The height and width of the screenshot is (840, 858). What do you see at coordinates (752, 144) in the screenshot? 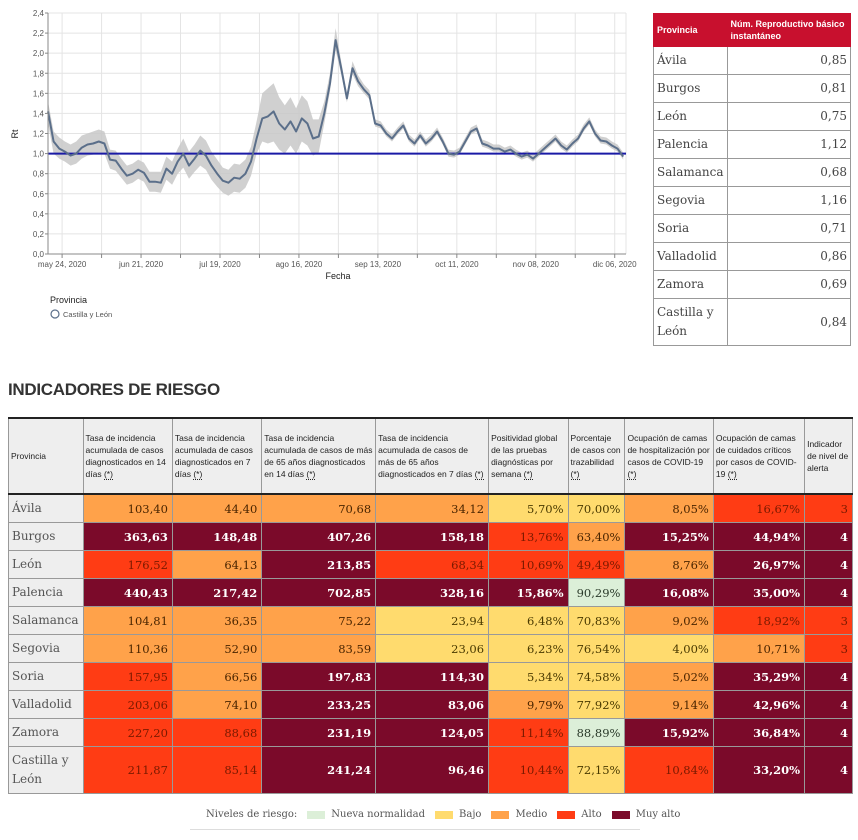
I see `rt-table-row: Palencia 1,12` at bounding box center [752, 144].